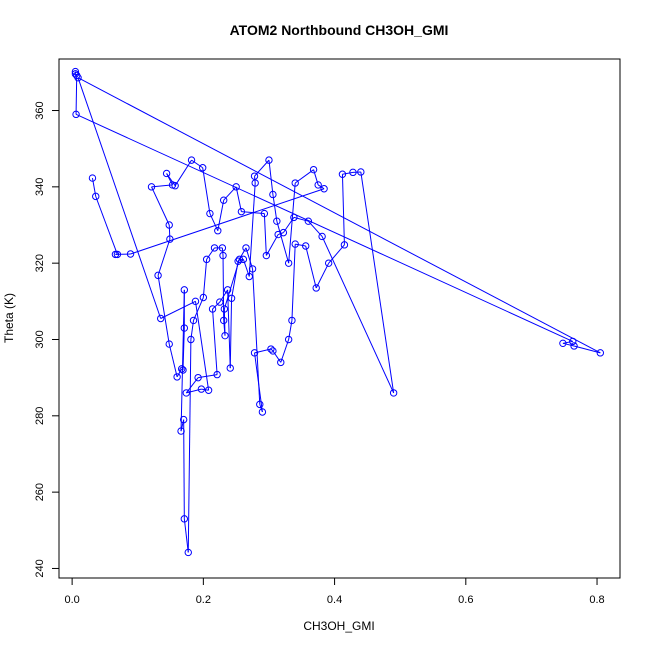 Image resolution: width=650 pixels, height=650 pixels. I want to click on chart-title: ATOM2 Northbound CH3OH_GMI, so click(339, 30).